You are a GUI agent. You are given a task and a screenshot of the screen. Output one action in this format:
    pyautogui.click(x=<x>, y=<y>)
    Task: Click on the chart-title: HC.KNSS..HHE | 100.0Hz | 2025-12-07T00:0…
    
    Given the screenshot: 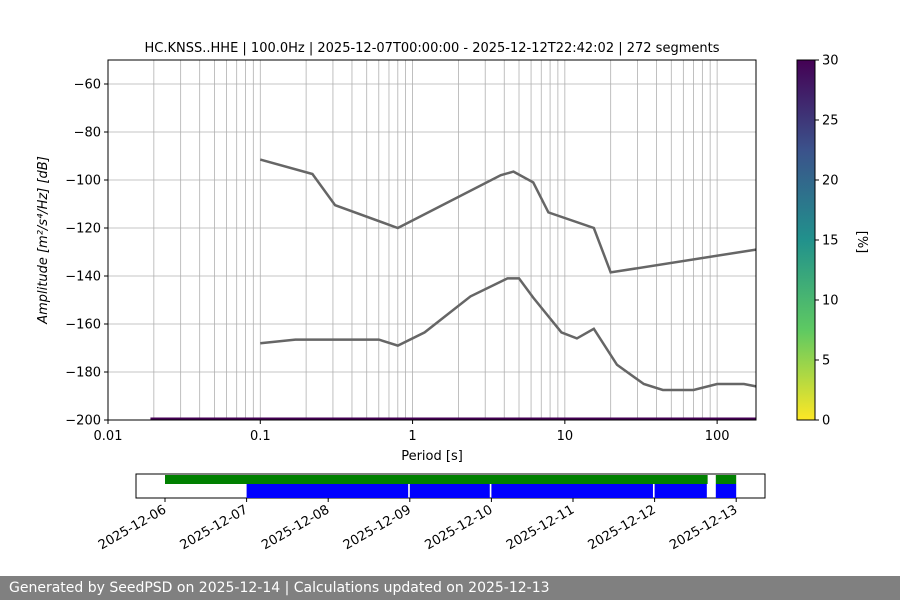 What is the action you would take?
    pyautogui.click(x=432, y=48)
    